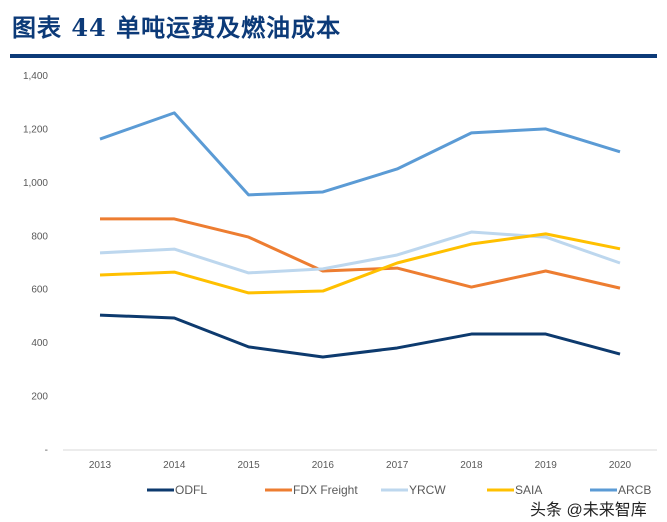 The image size is (667, 522). I want to click on series-line-fdx-freight, so click(360, 253).